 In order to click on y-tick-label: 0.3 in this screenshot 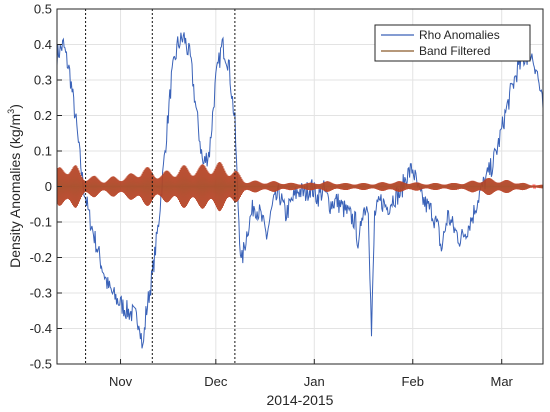, I will do `click(43, 80)`.